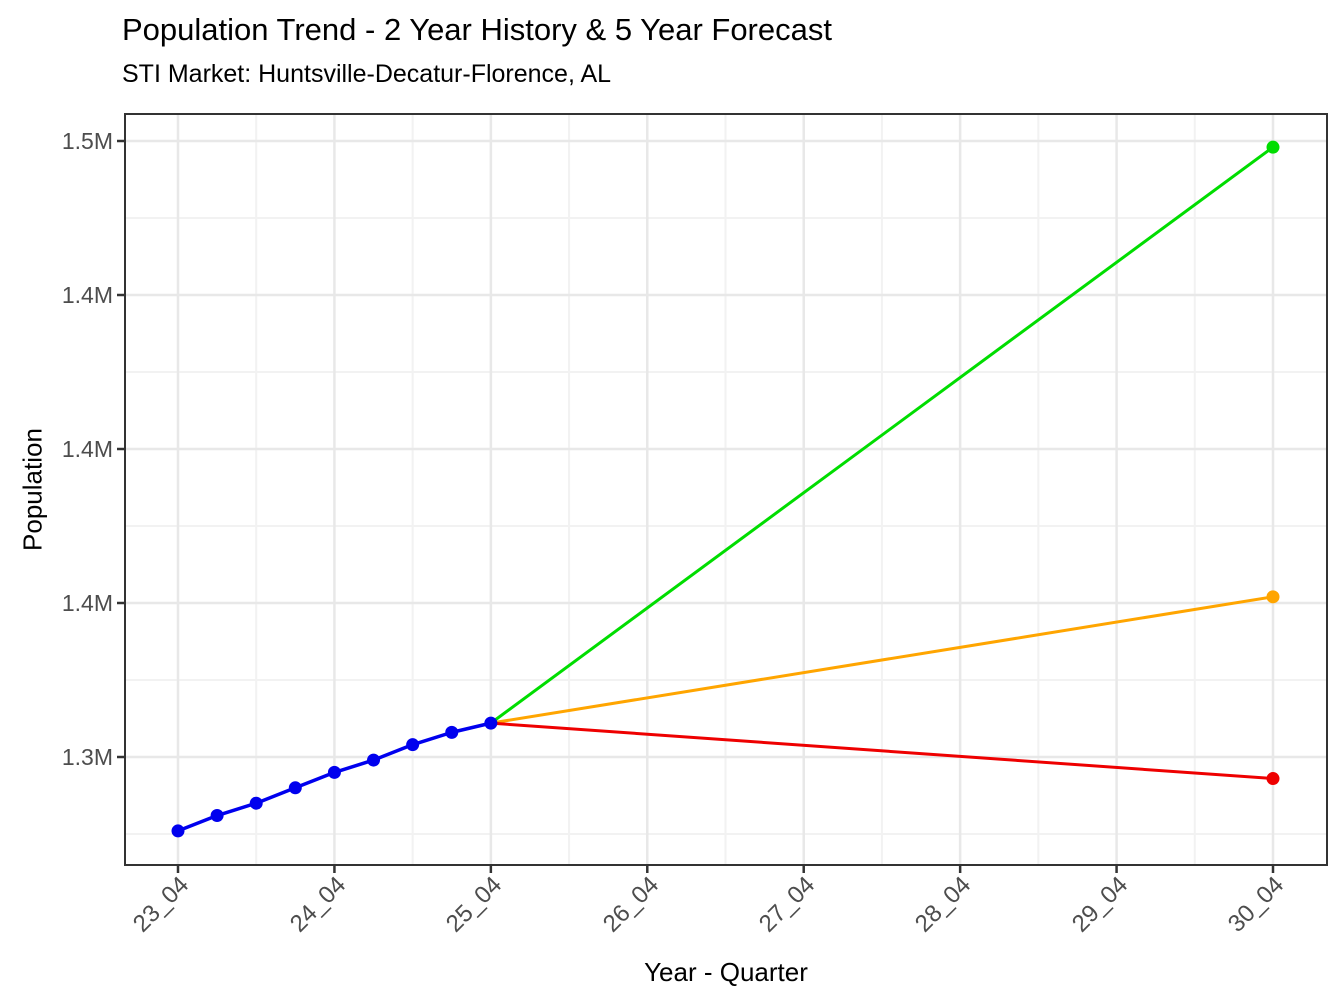 This screenshot has height=1008, width=1344. Describe the element at coordinates (87, 757) in the screenshot. I see `y-tick-label: 1.3M` at that location.